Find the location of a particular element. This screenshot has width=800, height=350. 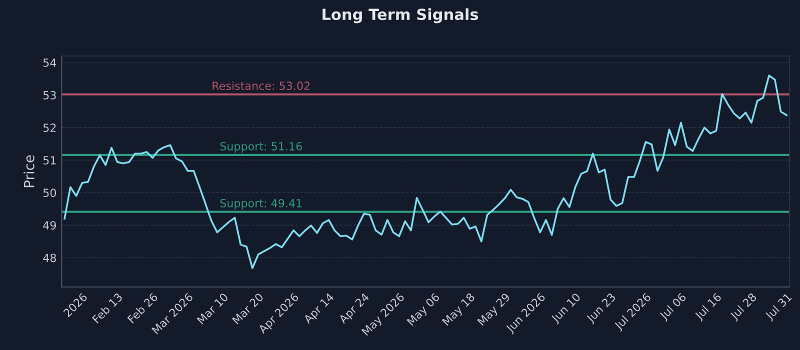

ref-line-label: Support: 49.41 is located at coordinates (261, 204).